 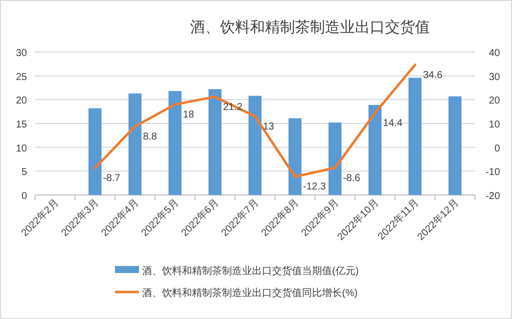 I want to click on y2-tick-label: 30, so click(x=494, y=77).